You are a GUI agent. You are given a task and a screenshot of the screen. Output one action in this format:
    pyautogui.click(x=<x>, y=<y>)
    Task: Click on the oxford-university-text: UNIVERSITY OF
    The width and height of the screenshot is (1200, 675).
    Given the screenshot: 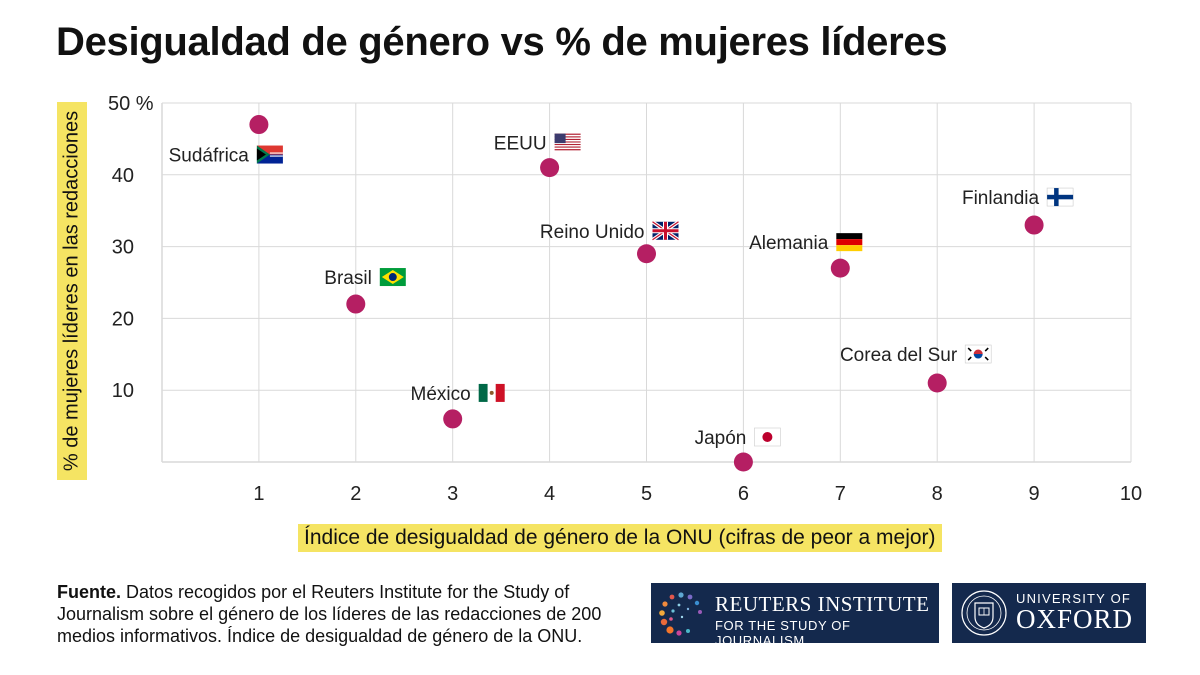 What is the action you would take?
    pyautogui.click(x=1074, y=598)
    